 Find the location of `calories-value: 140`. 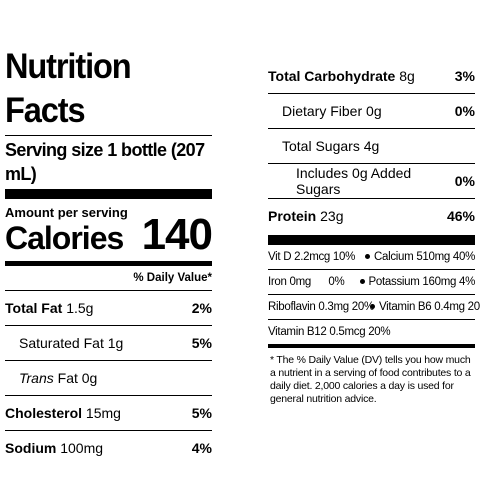

calories-value: 140 is located at coordinates (177, 234).